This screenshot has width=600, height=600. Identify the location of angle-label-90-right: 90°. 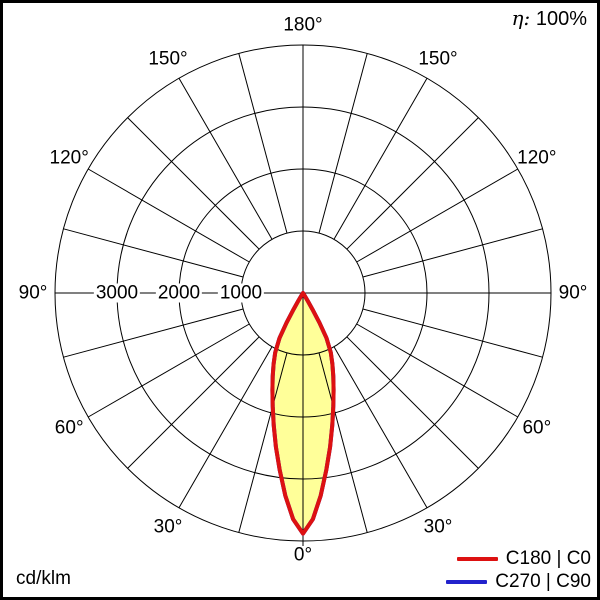
(573, 293).